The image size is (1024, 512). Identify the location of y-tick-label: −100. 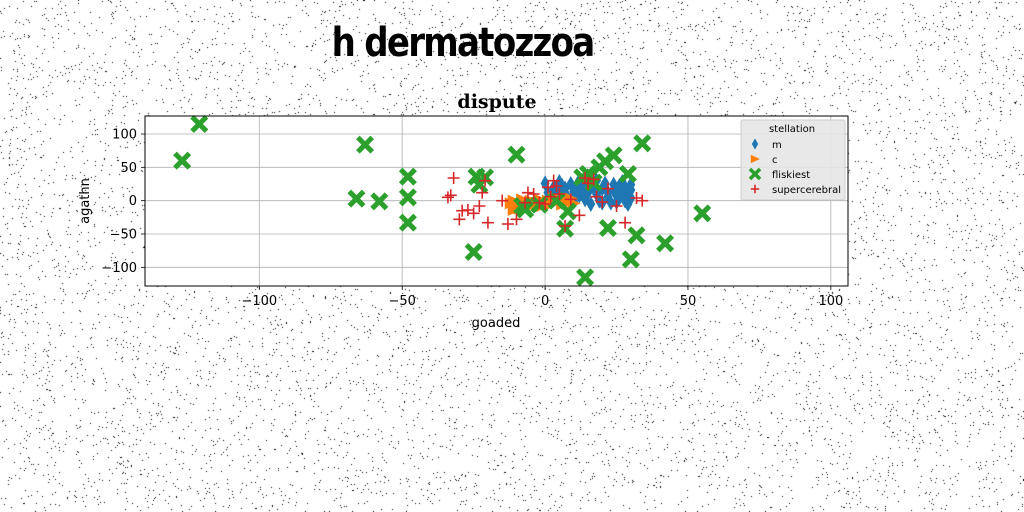
(119, 268).